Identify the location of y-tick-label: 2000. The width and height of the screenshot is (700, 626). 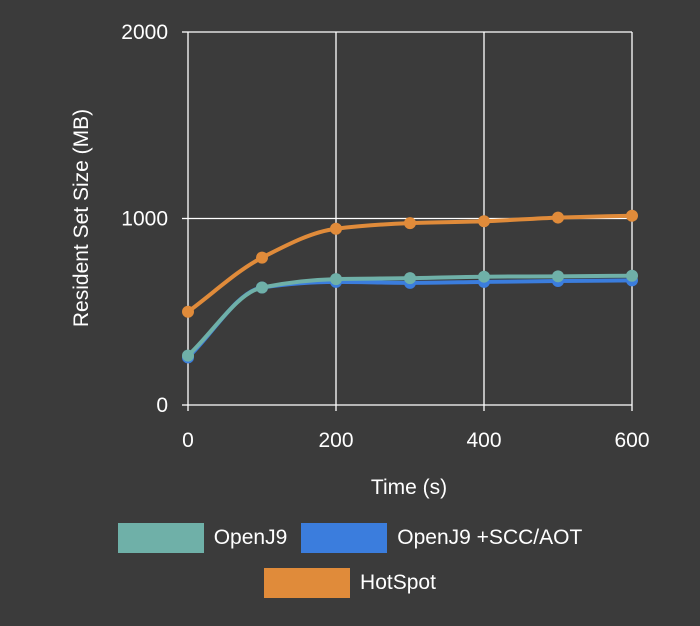
(144, 32).